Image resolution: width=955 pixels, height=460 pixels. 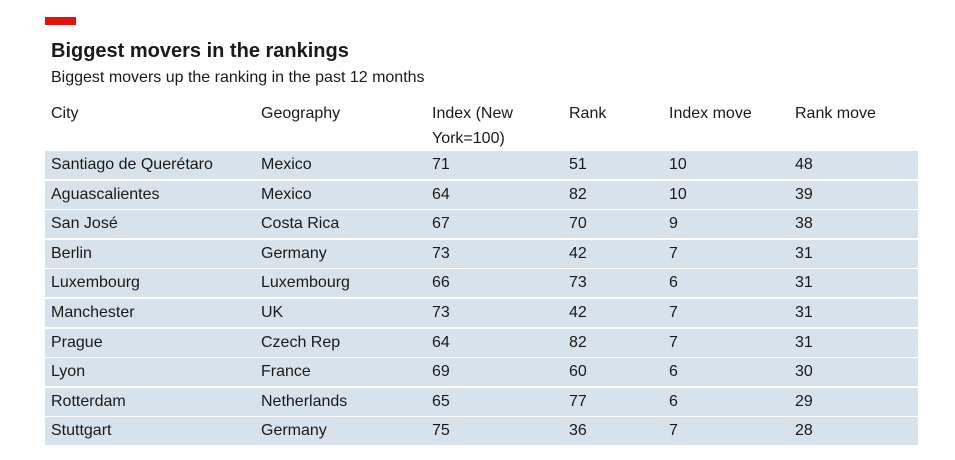 I want to click on cell-geography: Netherlands, so click(x=304, y=401).